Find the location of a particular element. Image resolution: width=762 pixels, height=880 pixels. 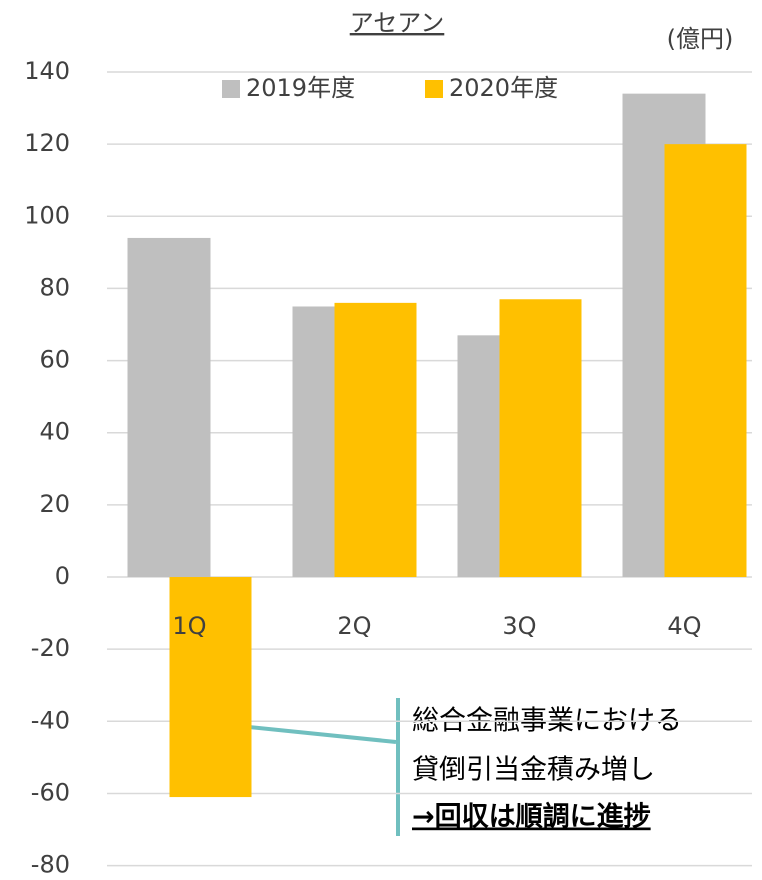

y-tick-label: -60 is located at coordinates (50, 792).